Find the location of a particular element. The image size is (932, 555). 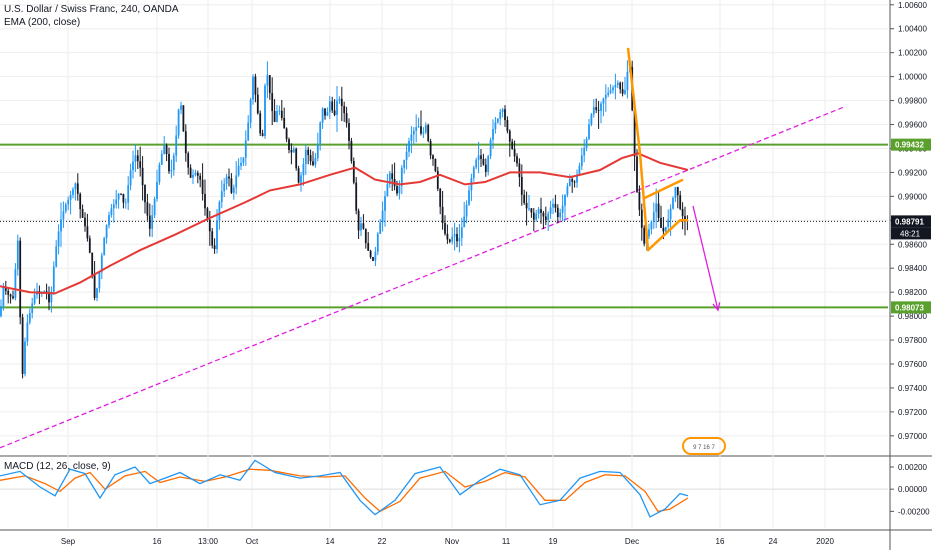

macd-indicator-label: MACD (12, 26, close, 9) is located at coordinates (57, 466).